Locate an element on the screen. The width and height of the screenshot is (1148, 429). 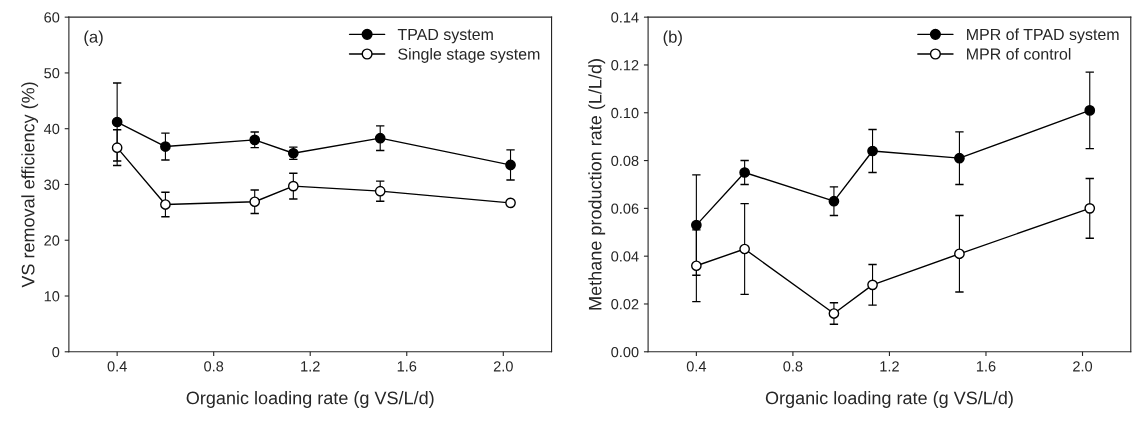
y-tick-label: 60 is located at coordinates (52, 17).